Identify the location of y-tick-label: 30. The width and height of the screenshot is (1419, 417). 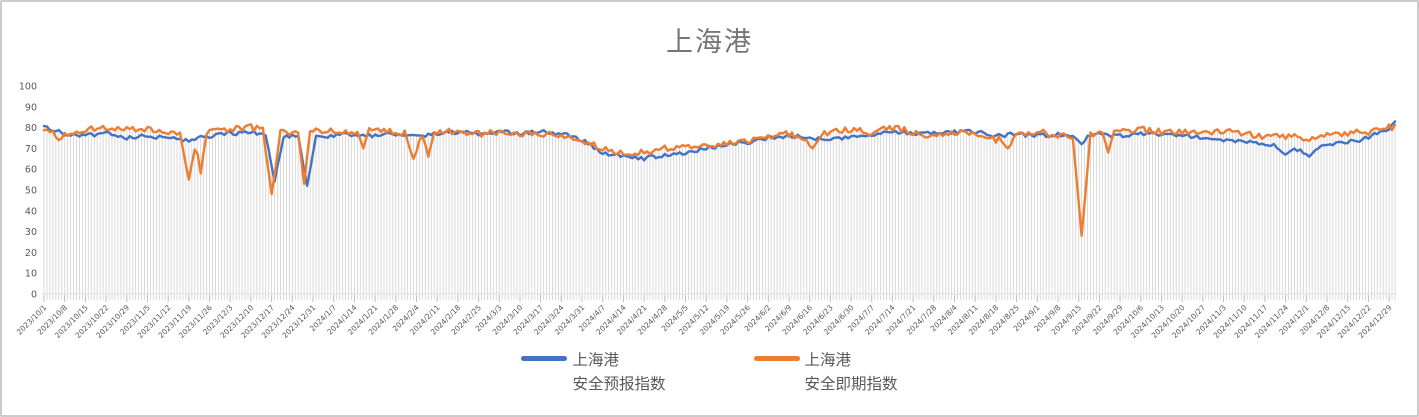
(31, 232).